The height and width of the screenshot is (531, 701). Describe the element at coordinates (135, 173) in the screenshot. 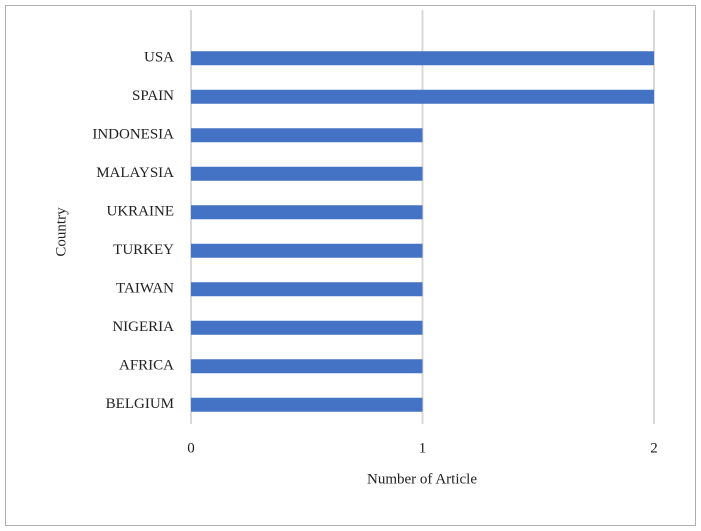

I see `y-tick-label: MALAYSIA` at that location.